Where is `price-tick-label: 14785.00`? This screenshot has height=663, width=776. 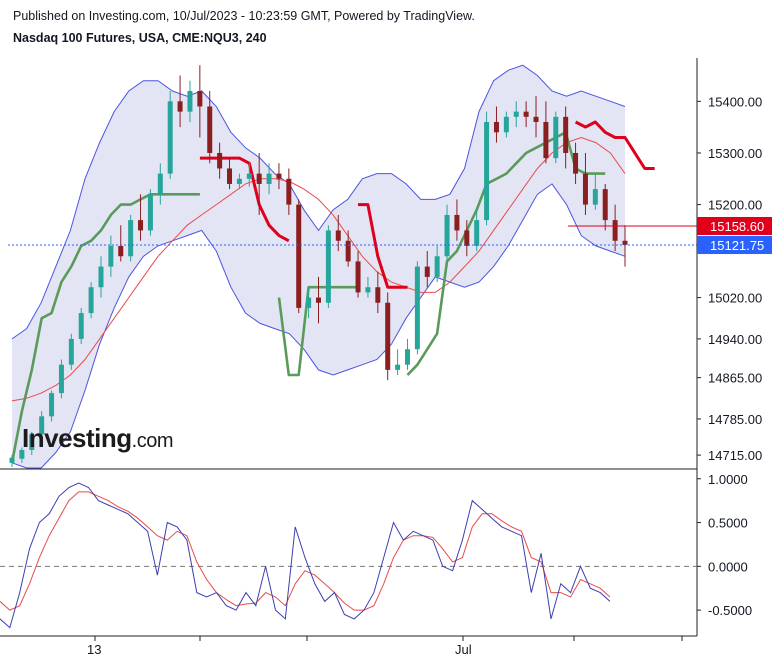
price-tick-label: 14785.00 is located at coordinates (735, 419).